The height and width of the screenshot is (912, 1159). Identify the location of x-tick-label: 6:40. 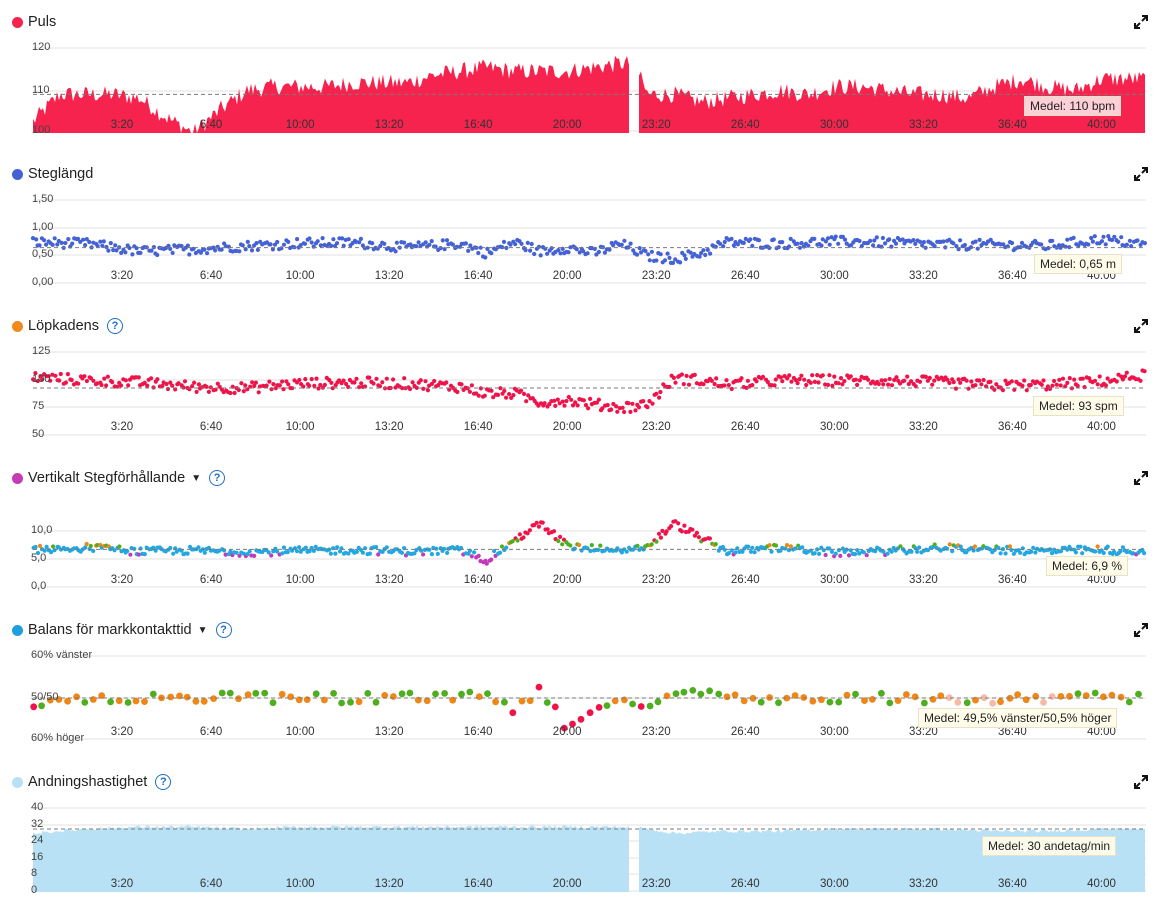
(211, 884).